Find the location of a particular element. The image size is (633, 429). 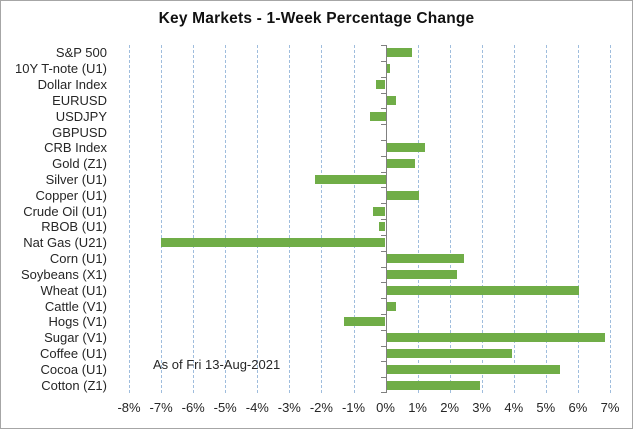

category-label: Soybeans (X1) is located at coordinates (64, 274).